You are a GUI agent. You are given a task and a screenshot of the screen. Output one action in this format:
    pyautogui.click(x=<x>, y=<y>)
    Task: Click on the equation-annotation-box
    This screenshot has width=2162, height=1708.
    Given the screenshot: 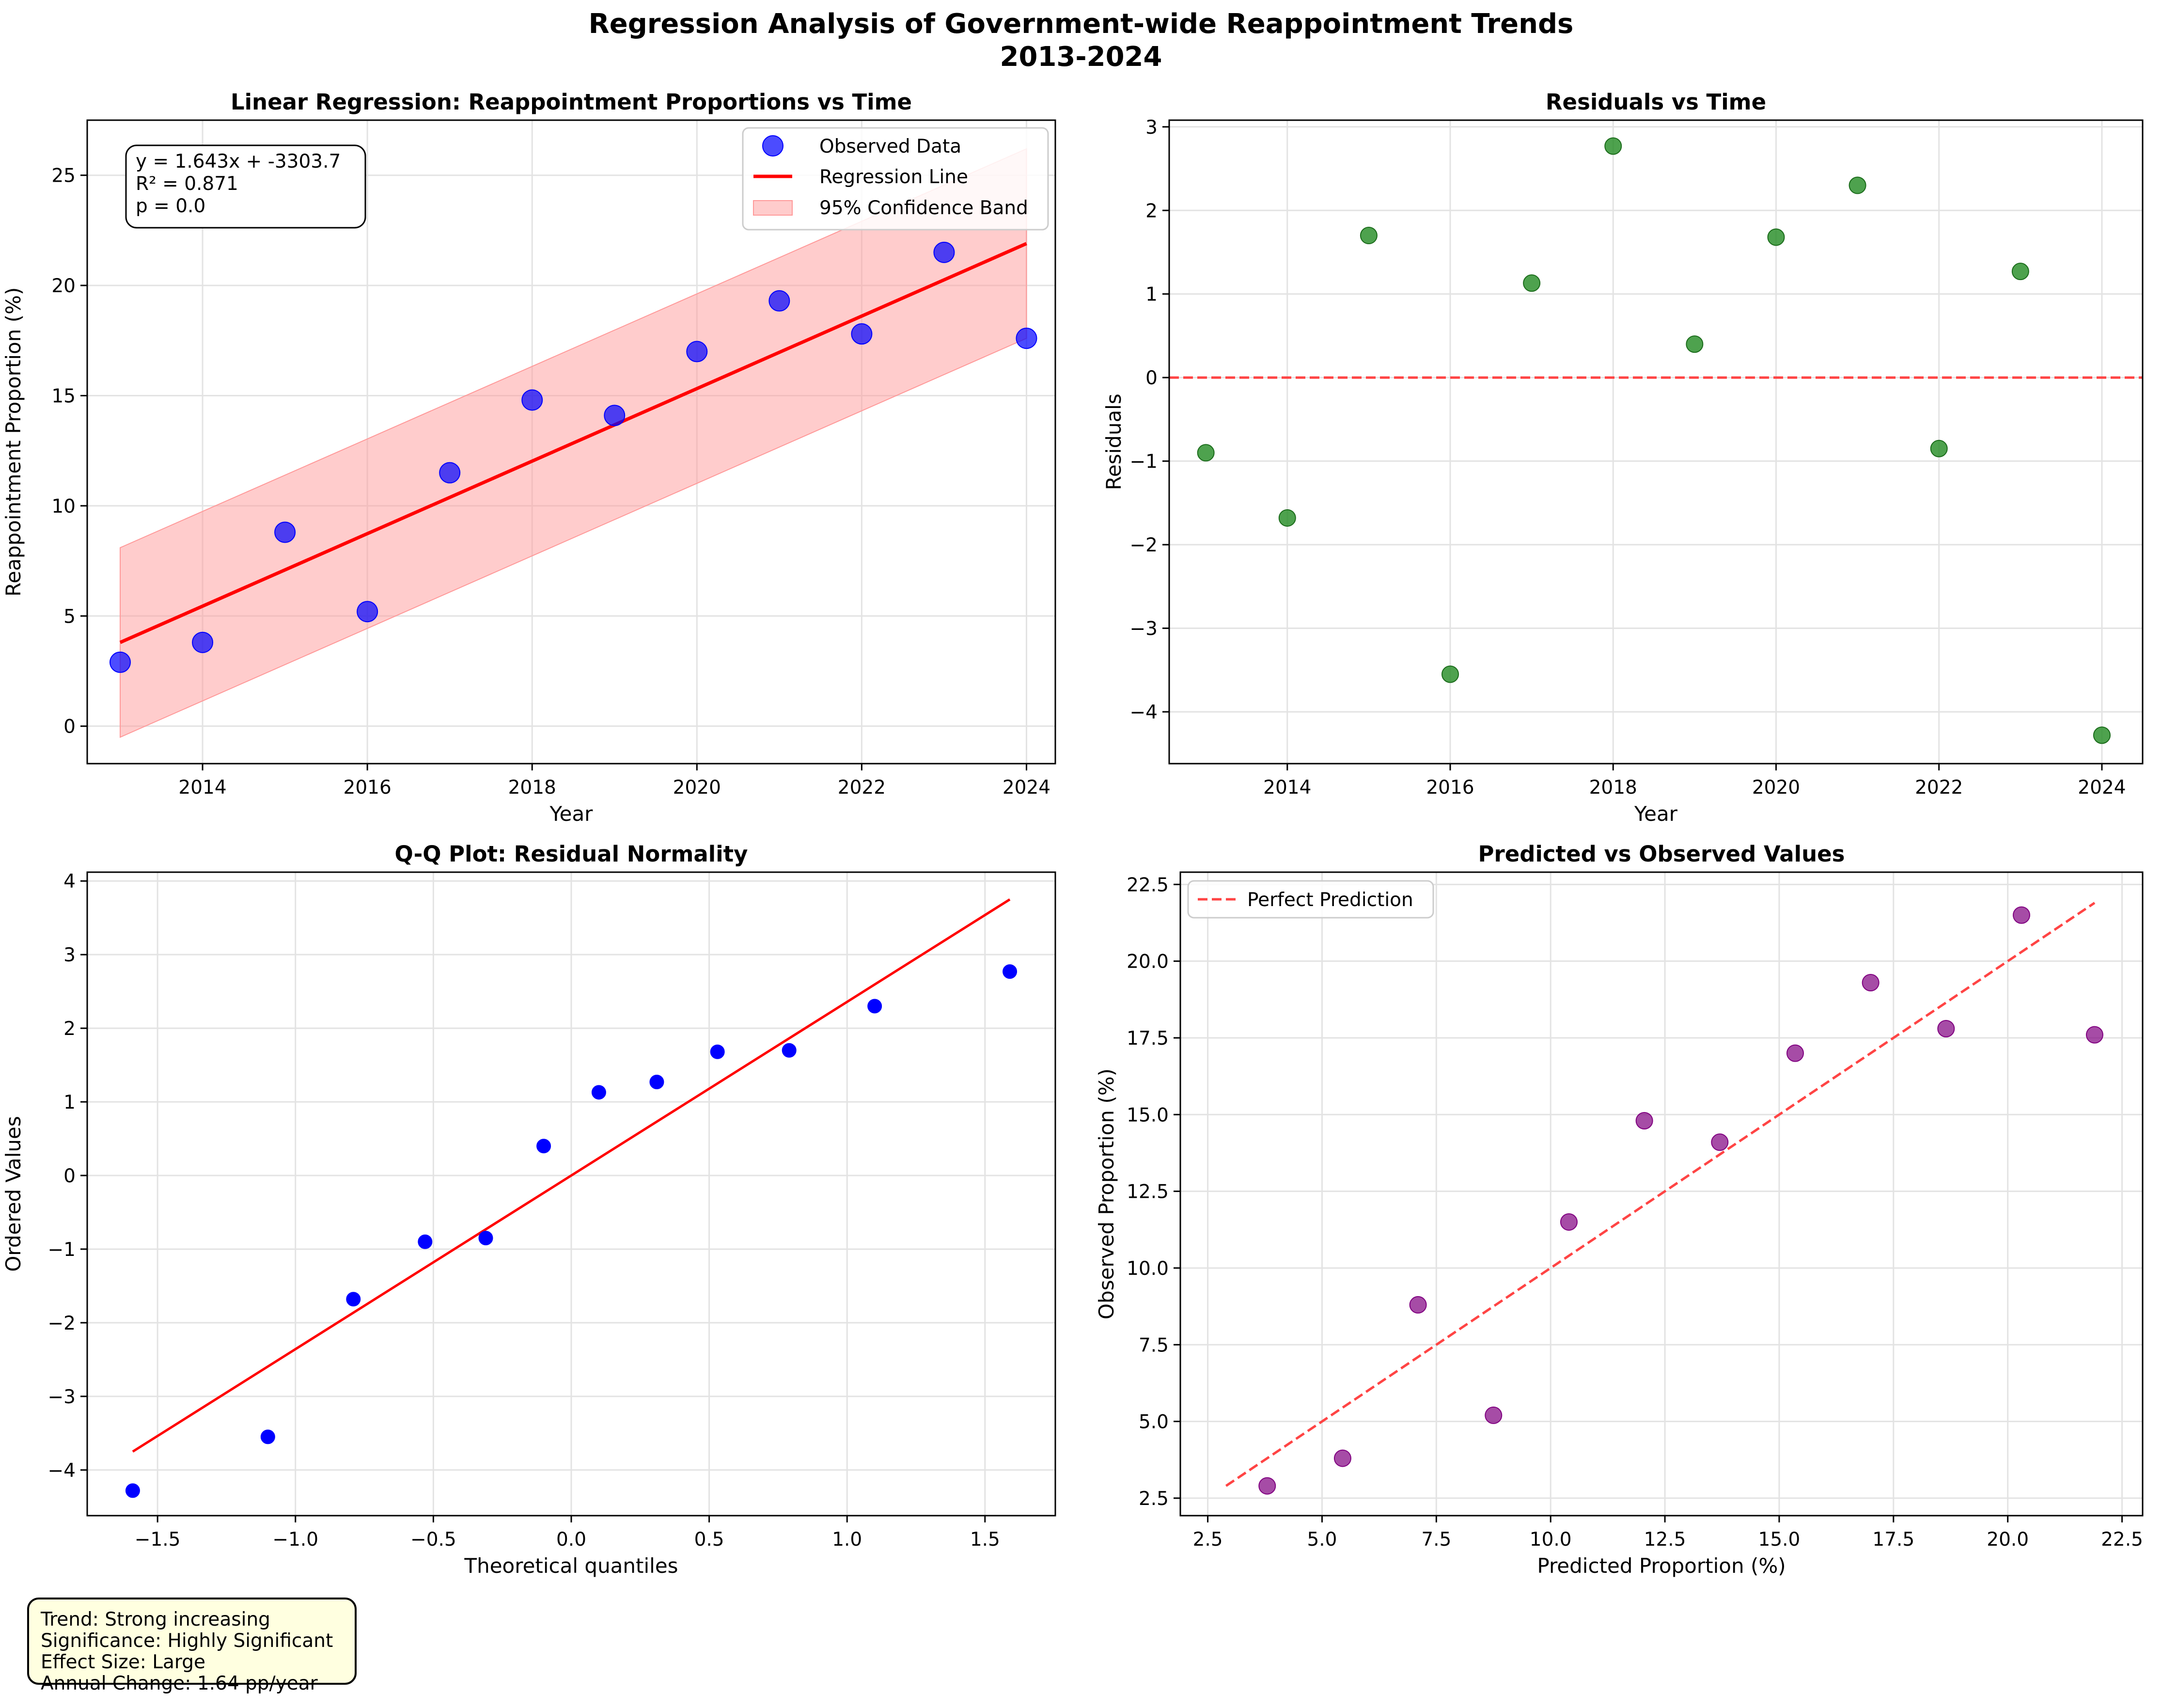 What is the action you would take?
    pyautogui.click(x=245, y=186)
    